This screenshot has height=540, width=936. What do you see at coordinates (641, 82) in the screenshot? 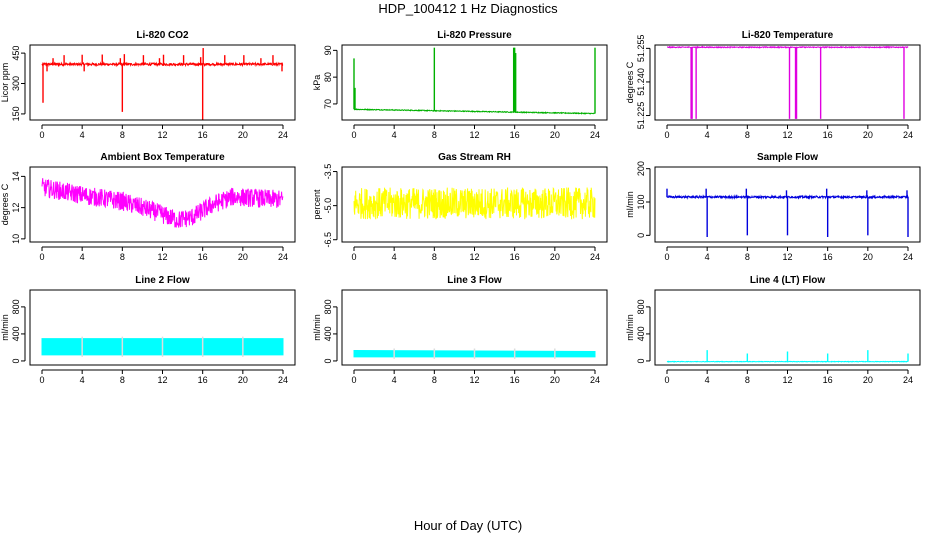
I see `y-tick-label: 51.240` at bounding box center [641, 82].